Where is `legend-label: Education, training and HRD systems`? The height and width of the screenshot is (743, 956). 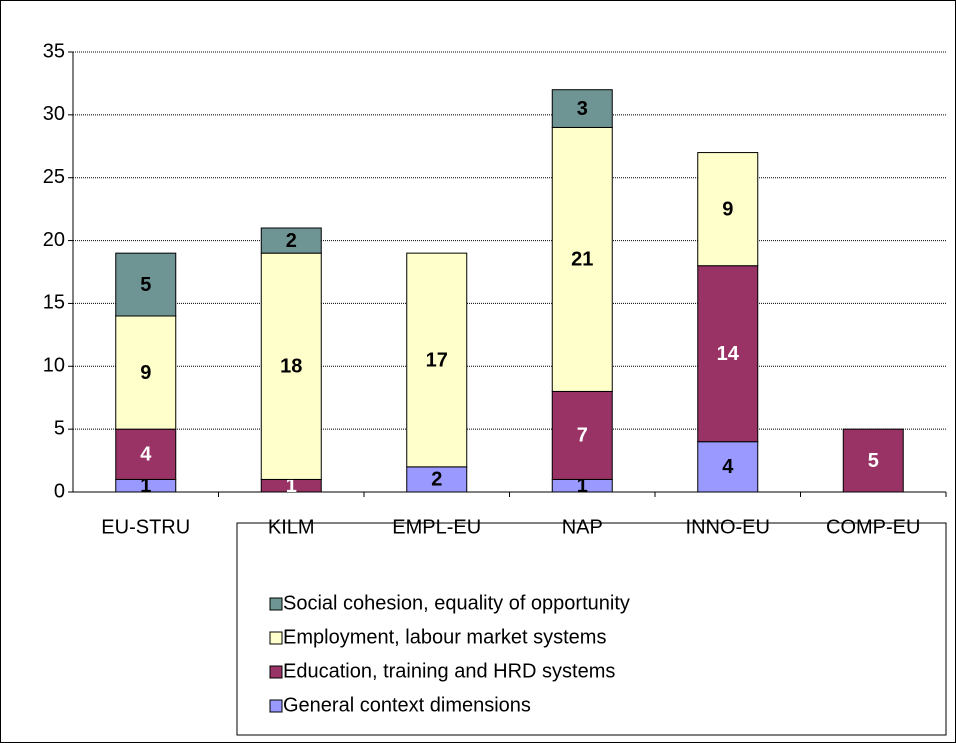 legend-label: Education, training and HRD systems is located at coordinates (449, 671).